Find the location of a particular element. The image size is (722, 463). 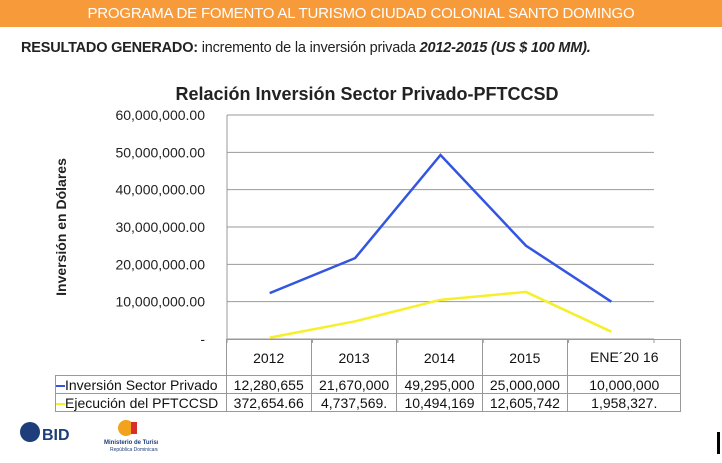

data-label: 10,494,169 is located at coordinates (439, 403).